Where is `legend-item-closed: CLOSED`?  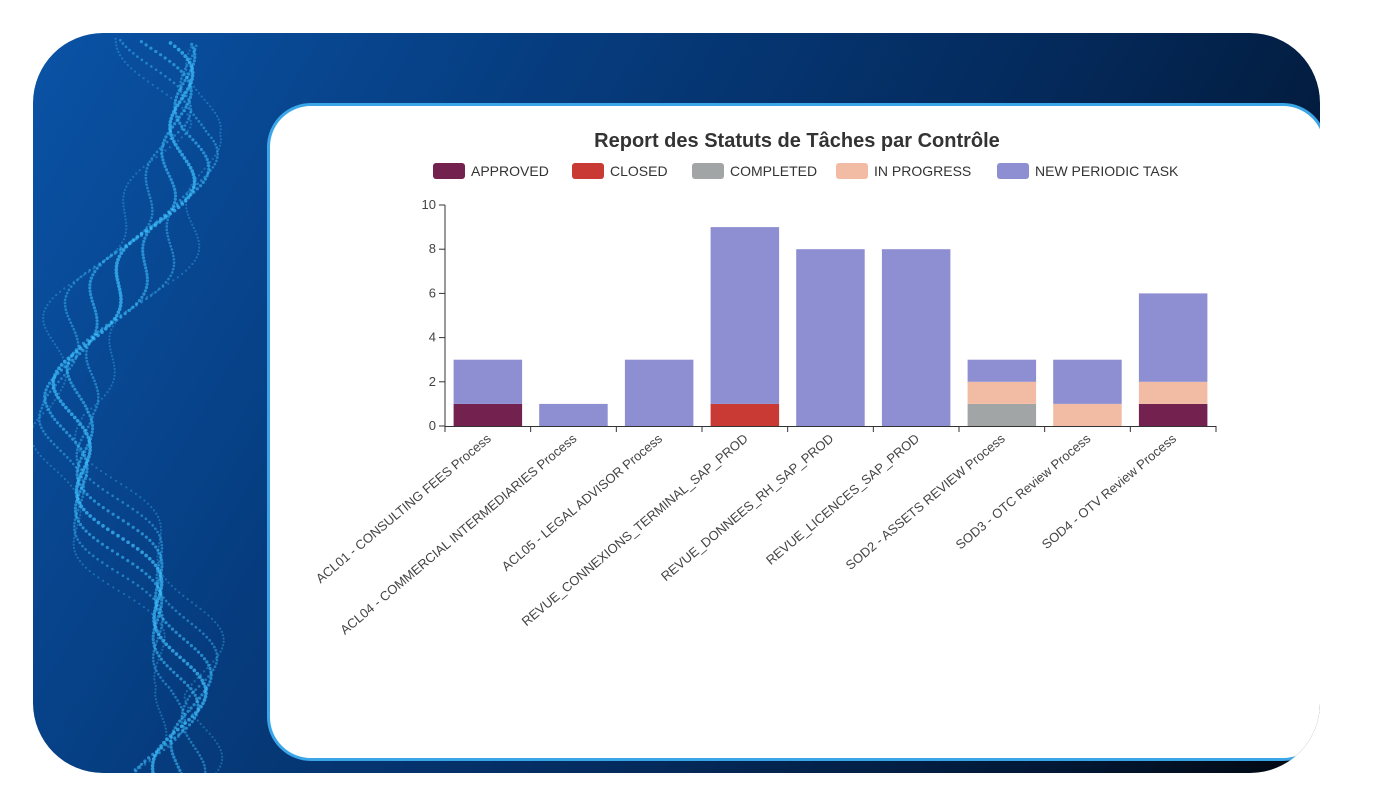 legend-item-closed: CLOSED is located at coordinates (620, 171).